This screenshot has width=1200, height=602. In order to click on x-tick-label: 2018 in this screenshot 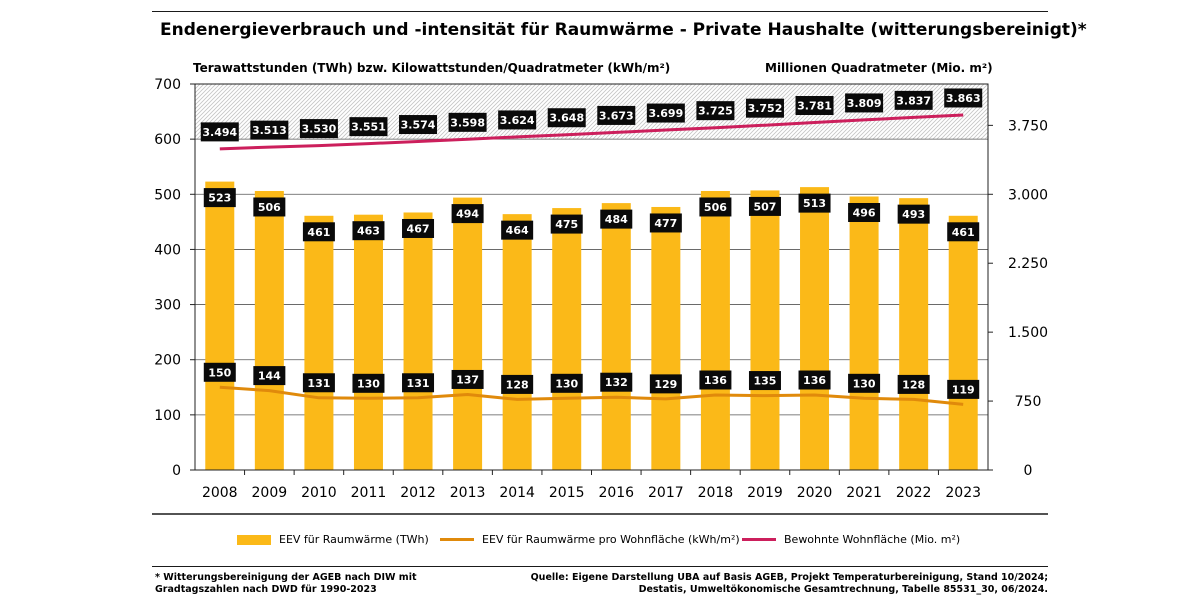, I will do `click(716, 493)`.